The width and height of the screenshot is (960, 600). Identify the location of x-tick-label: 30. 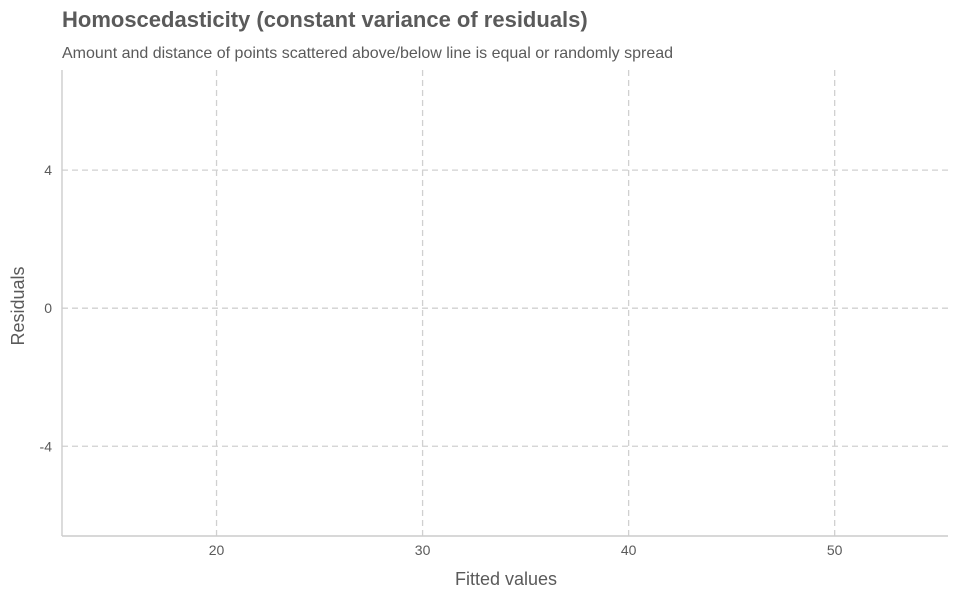
(423, 550).